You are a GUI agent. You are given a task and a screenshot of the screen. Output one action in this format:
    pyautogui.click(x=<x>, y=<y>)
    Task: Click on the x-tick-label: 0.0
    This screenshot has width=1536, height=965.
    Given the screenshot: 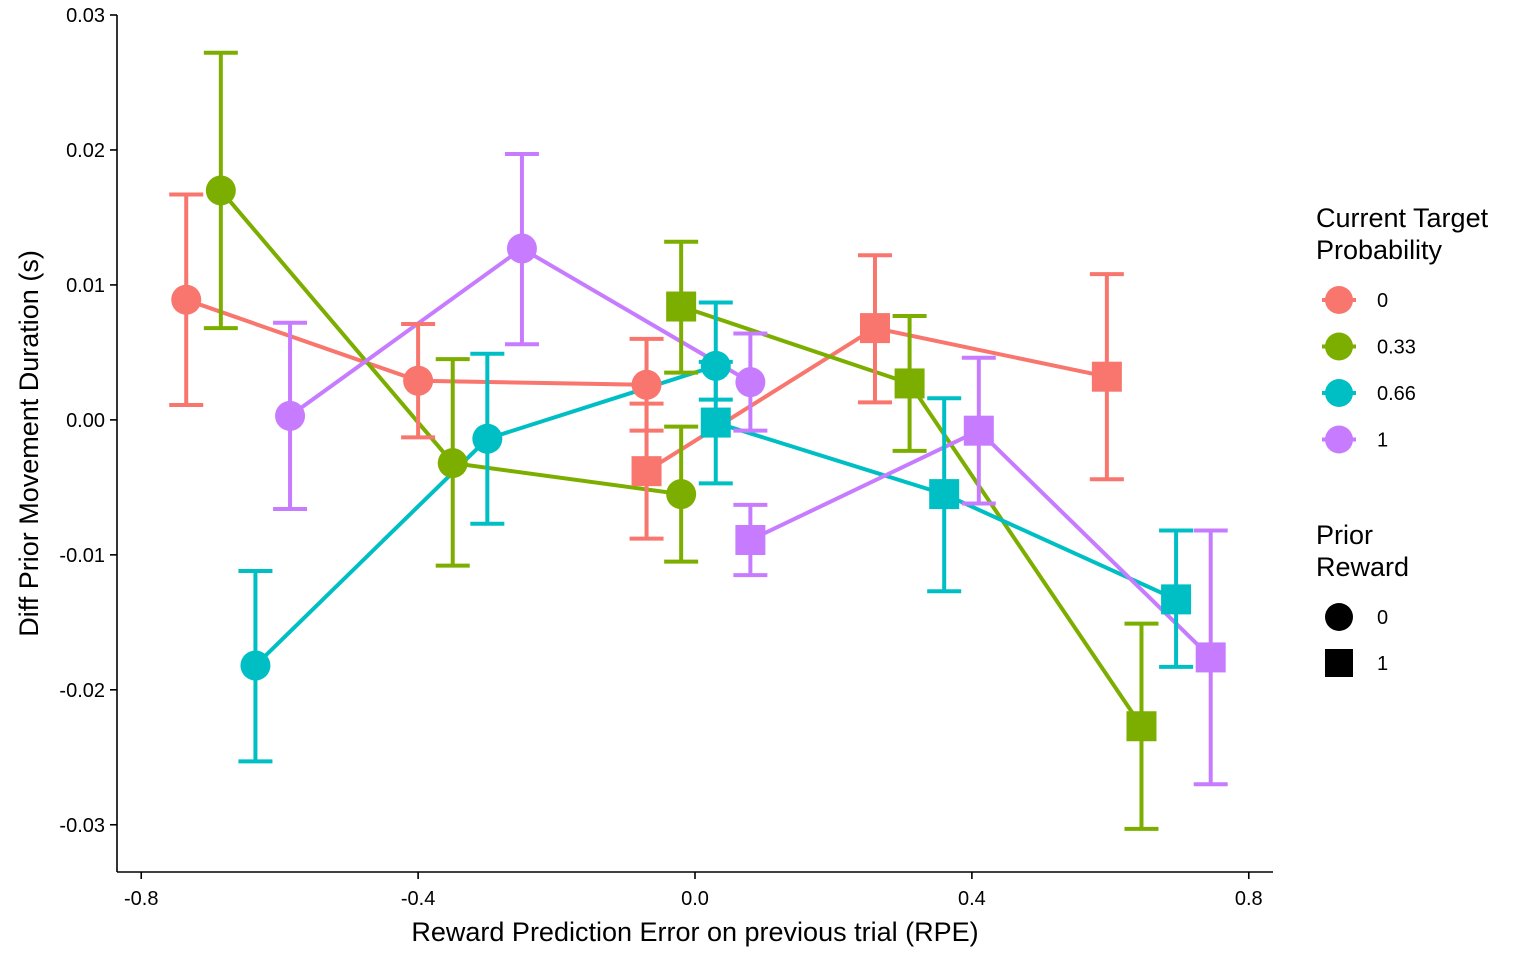 What is the action you would take?
    pyautogui.click(x=695, y=899)
    